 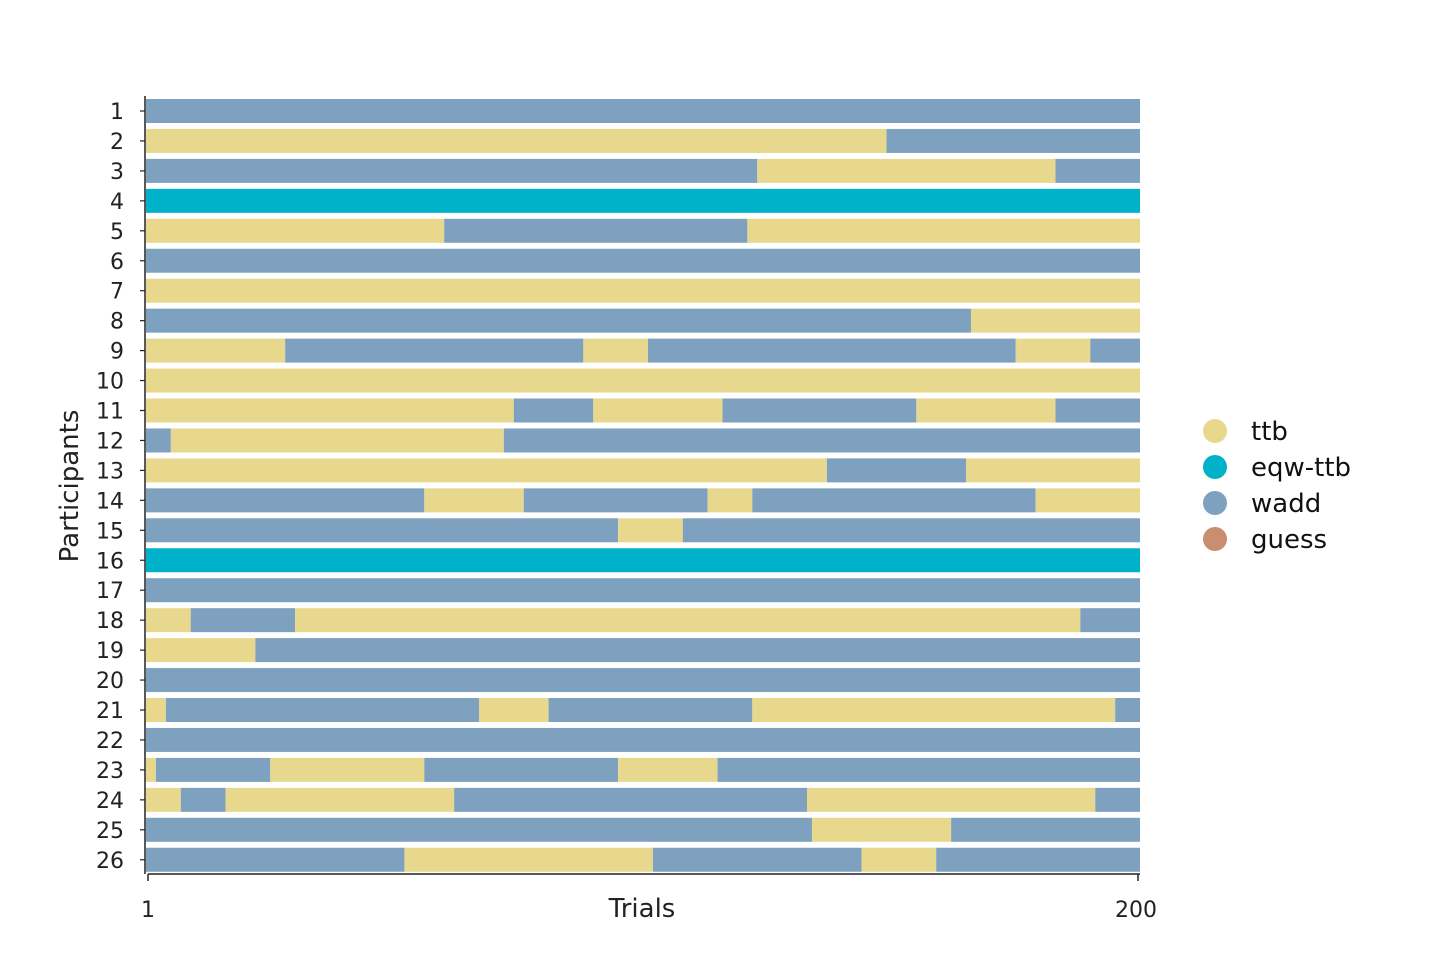 What do you see at coordinates (110, 591) in the screenshot?
I see `y-tick-label: 17` at bounding box center [110, 591].